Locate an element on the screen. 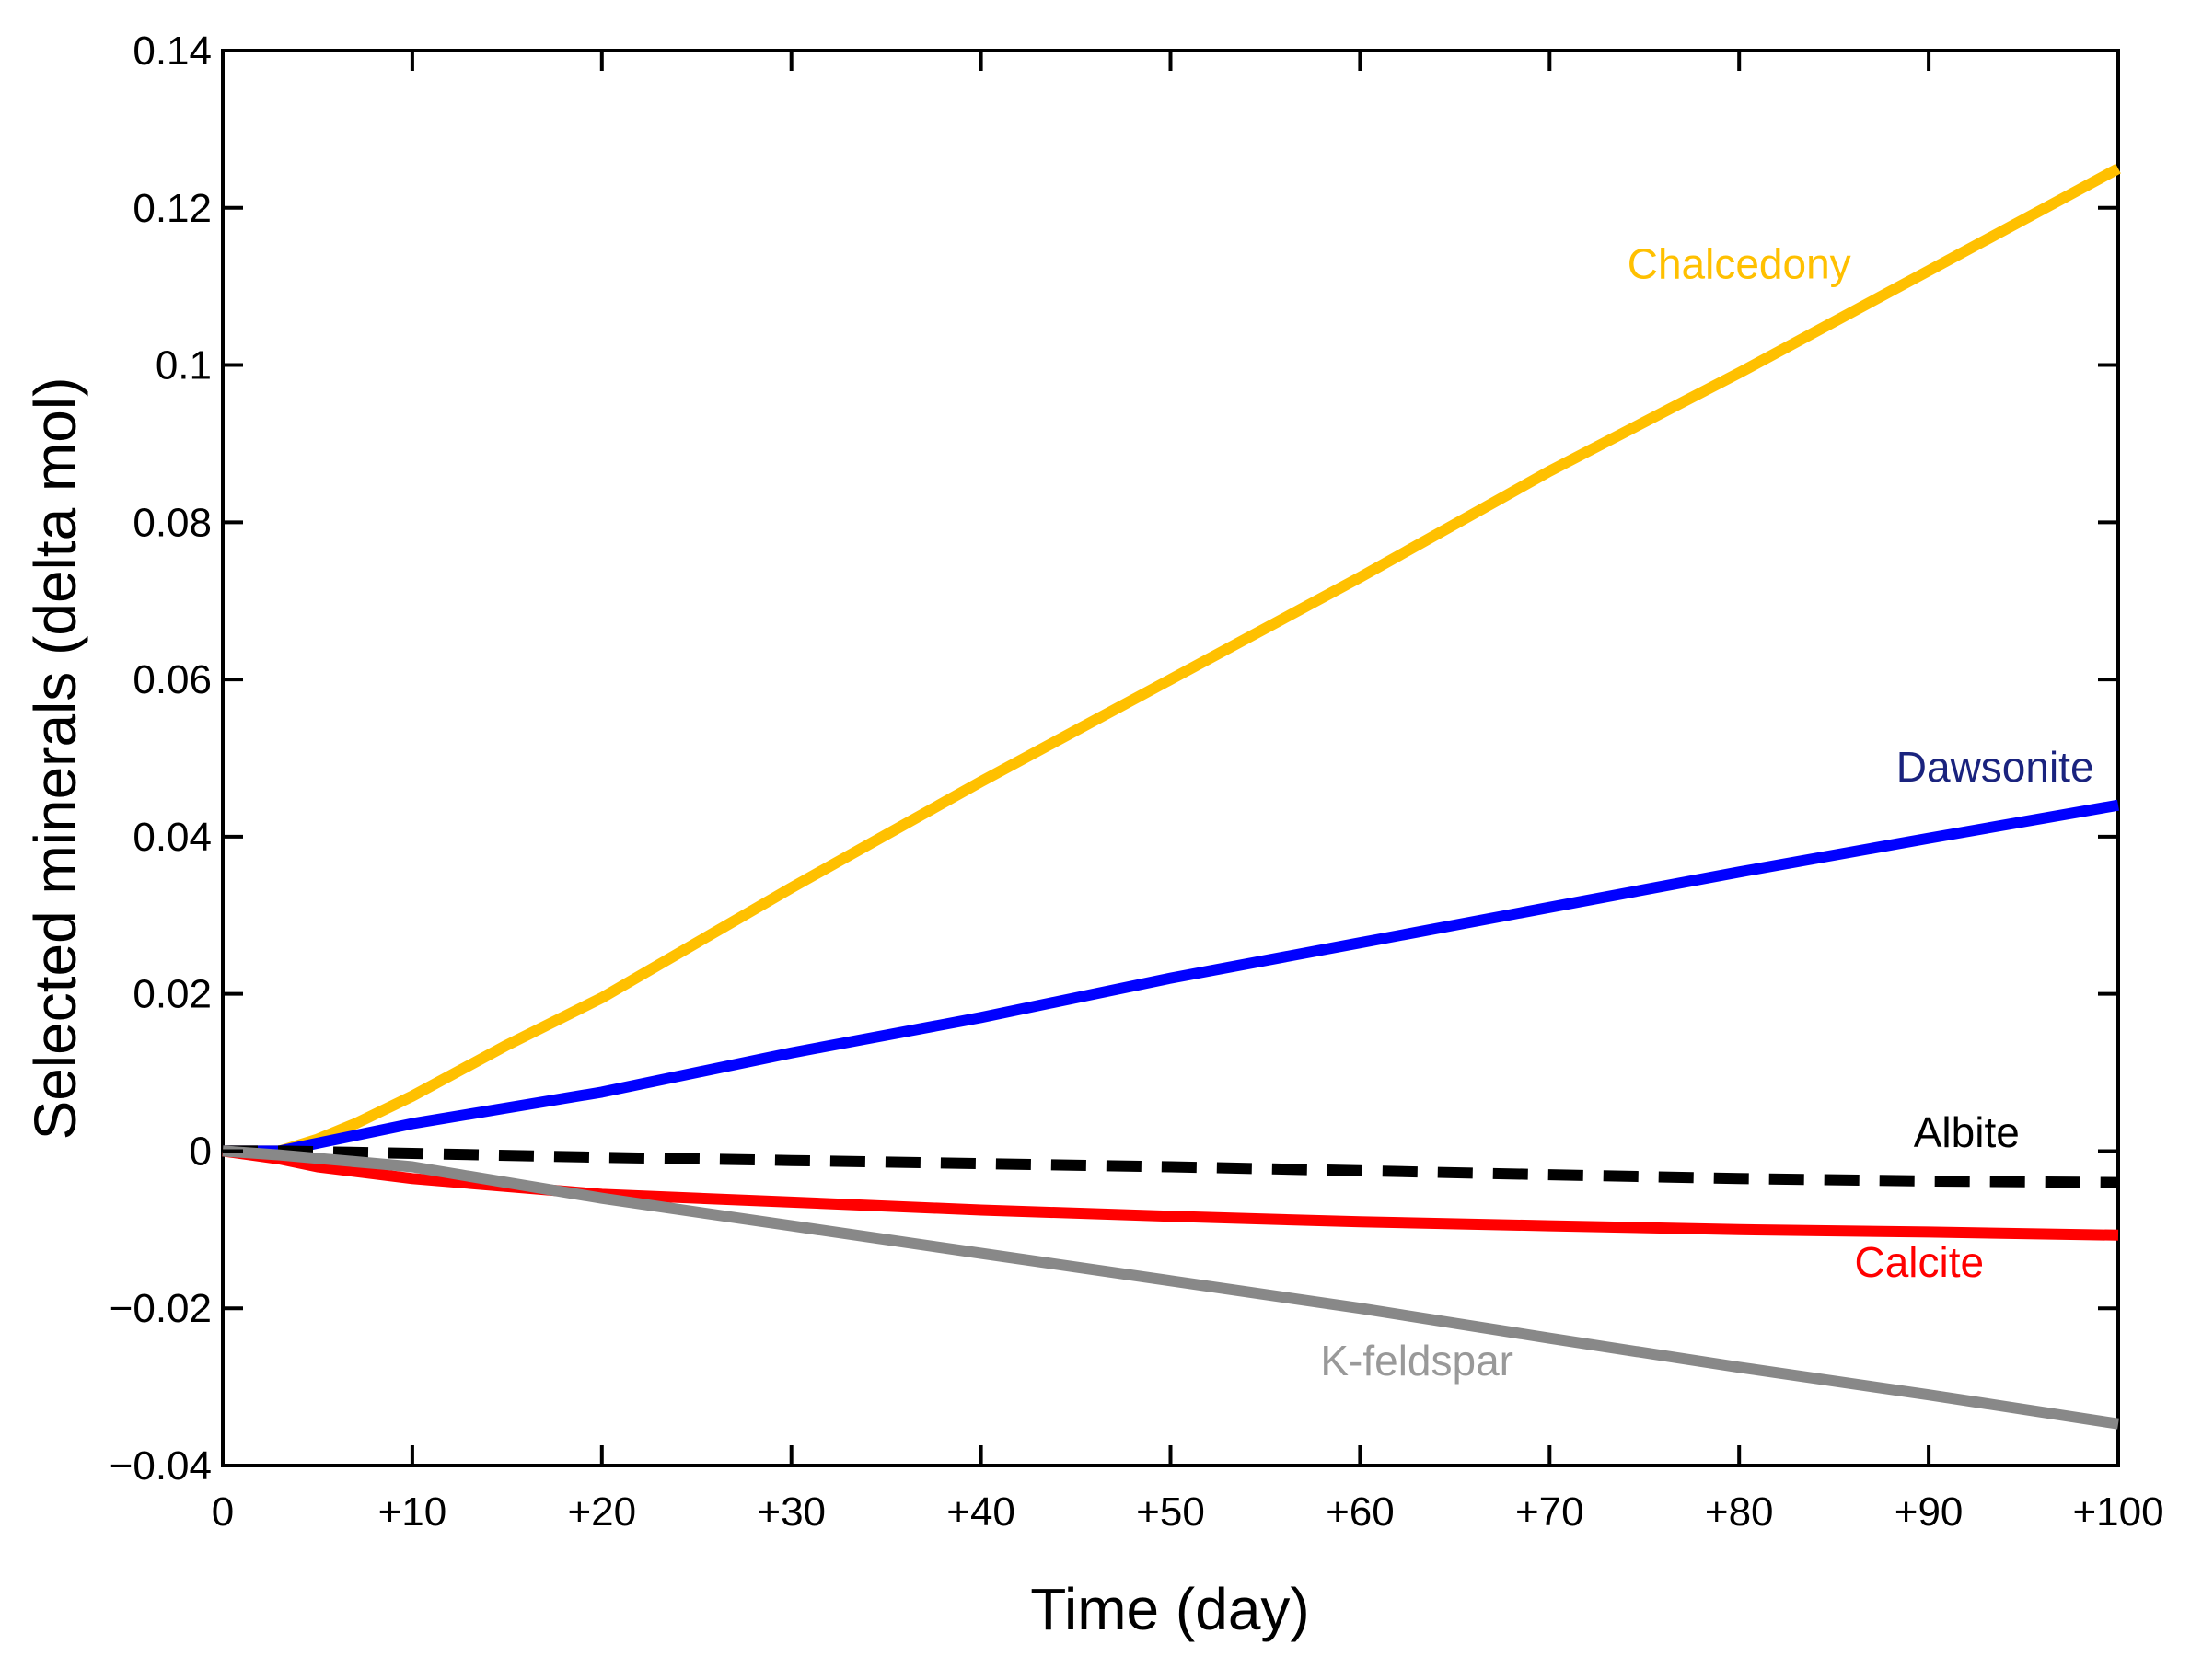 The width and height of the screenshot is (2202, 1680). x-tick-label: +60 is located at coordinates (1360, 1512).